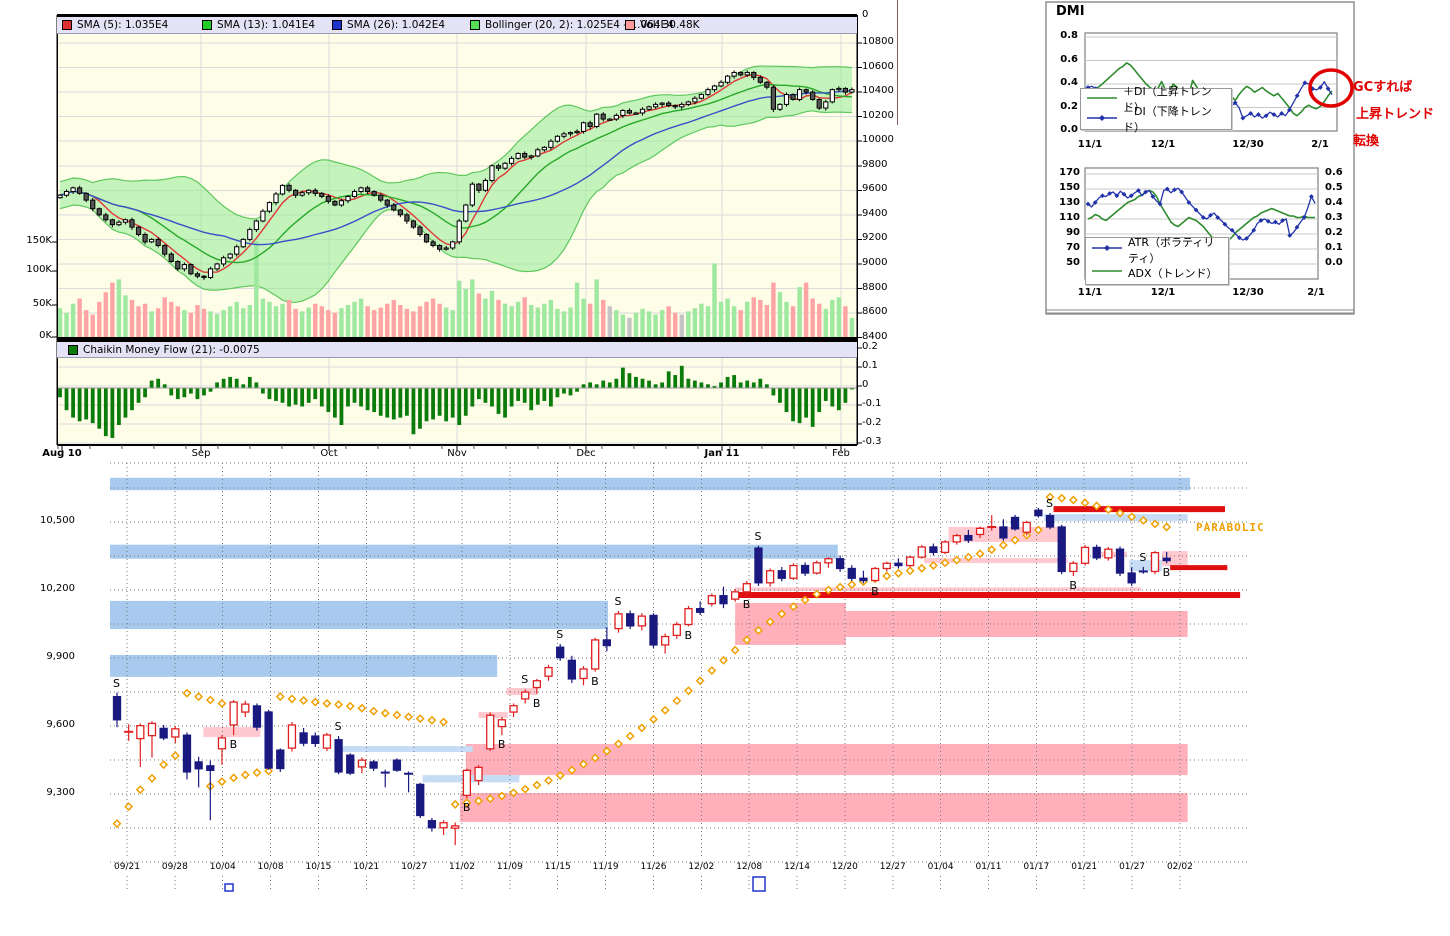  What do you see at coordinates (456, 175) in the screenshot?
I see `main-candles` at bounding box center [456, 175].